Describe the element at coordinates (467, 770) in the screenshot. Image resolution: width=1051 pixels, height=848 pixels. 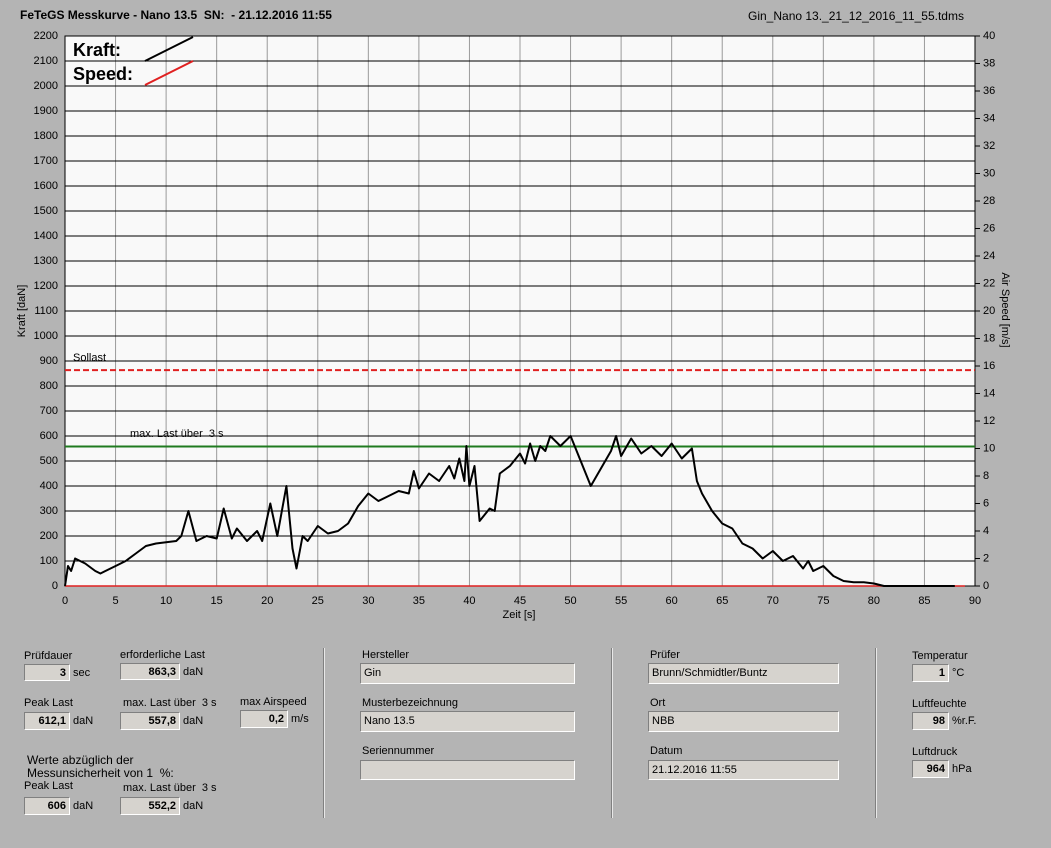
I see `field-value` at that location.